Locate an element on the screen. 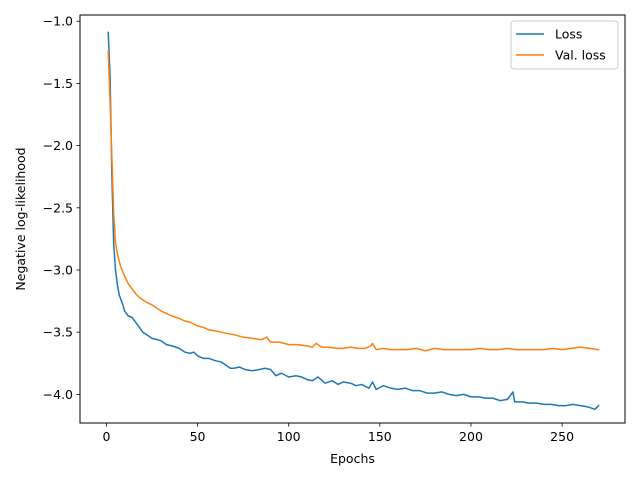  y-tick-label: −1.0 is located at coordinates (58, 21).